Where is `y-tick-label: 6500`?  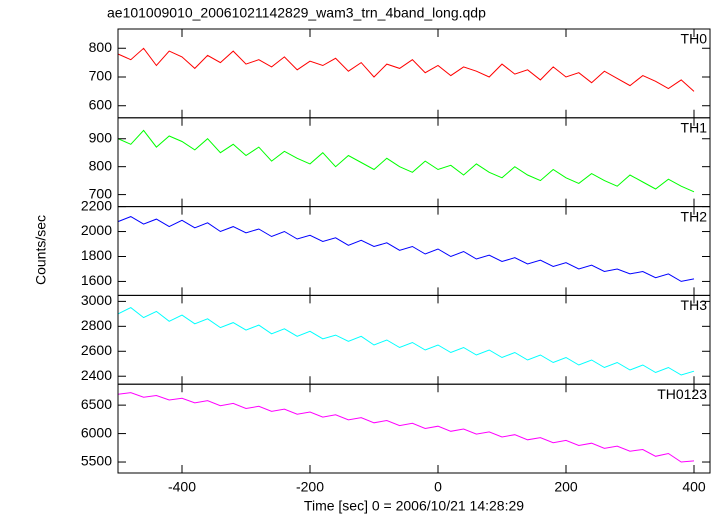 y-tick-label: 6500 is located at coordinates (96, 404).